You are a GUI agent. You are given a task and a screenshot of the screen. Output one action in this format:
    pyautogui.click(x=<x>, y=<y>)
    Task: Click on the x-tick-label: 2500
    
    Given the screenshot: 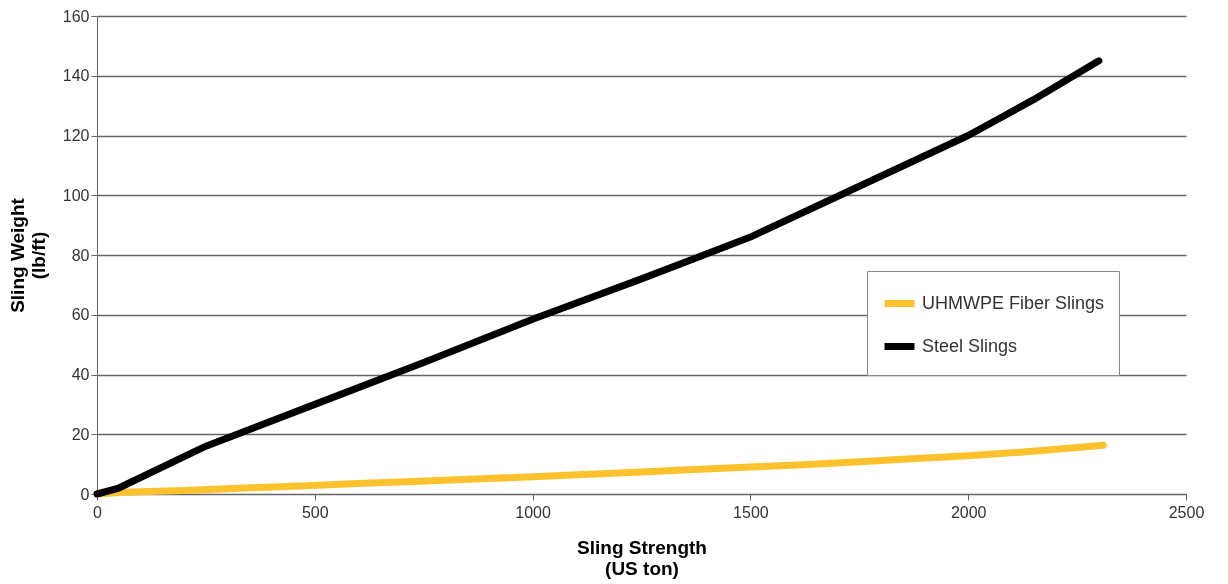 What is the action you would take?
    pyautogui.click(x=1186, y=512)
    